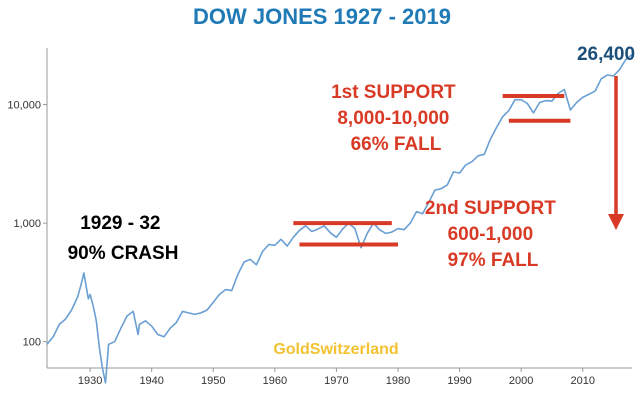  Describe the element at coordinates (490, 208) in the screenshot. I see `annotation-support-2-line-1: 2nd SUPPORT` at that location.